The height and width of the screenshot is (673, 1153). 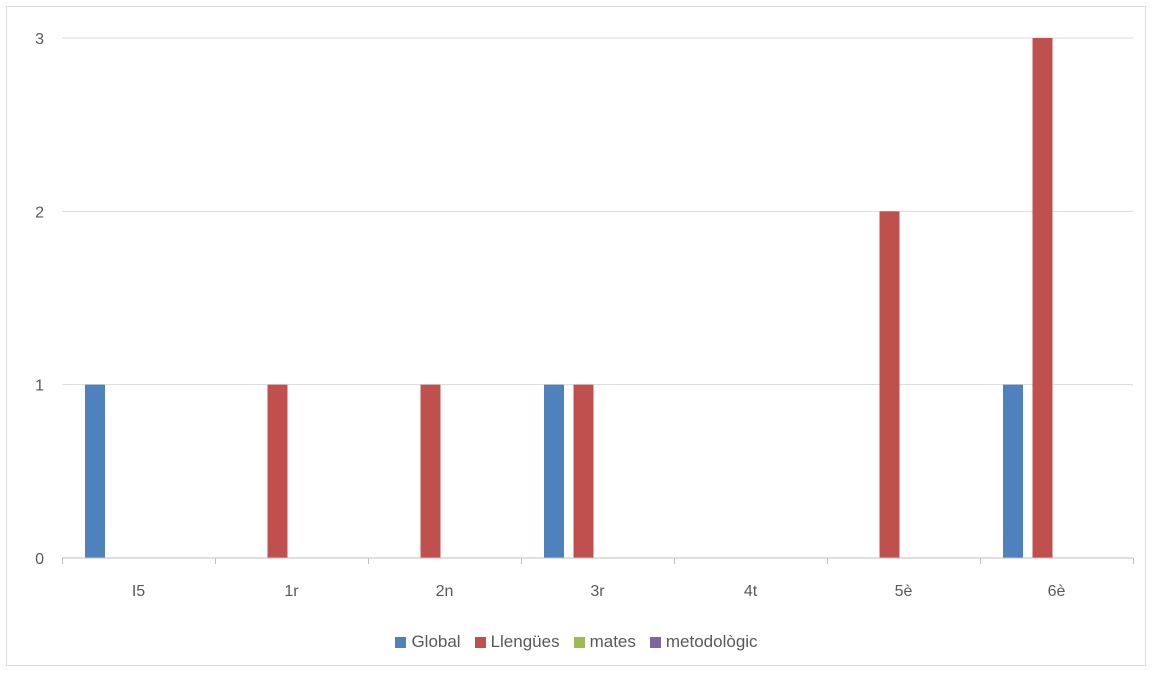 What do you see at coordinates (39, 559) in the screenshot?
I see `y-tick-label: 0` at bounding box center [39, 559].